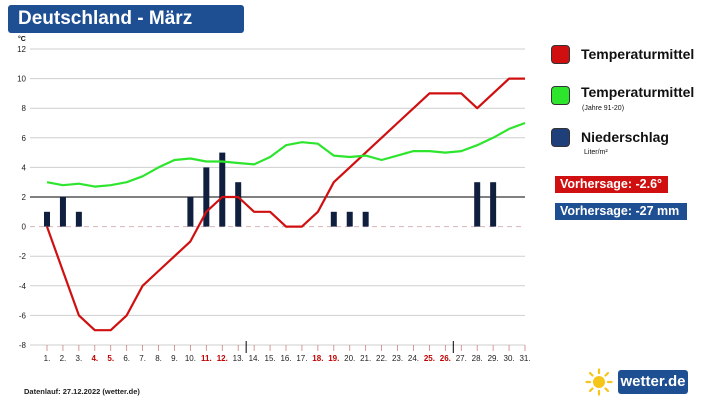 The height and width of the screenshot is (403, 717). What do you see at coordinates (333, 358) in the screenshot?
I see `x-tick-label: 19.` at bounding box center [333, 358].